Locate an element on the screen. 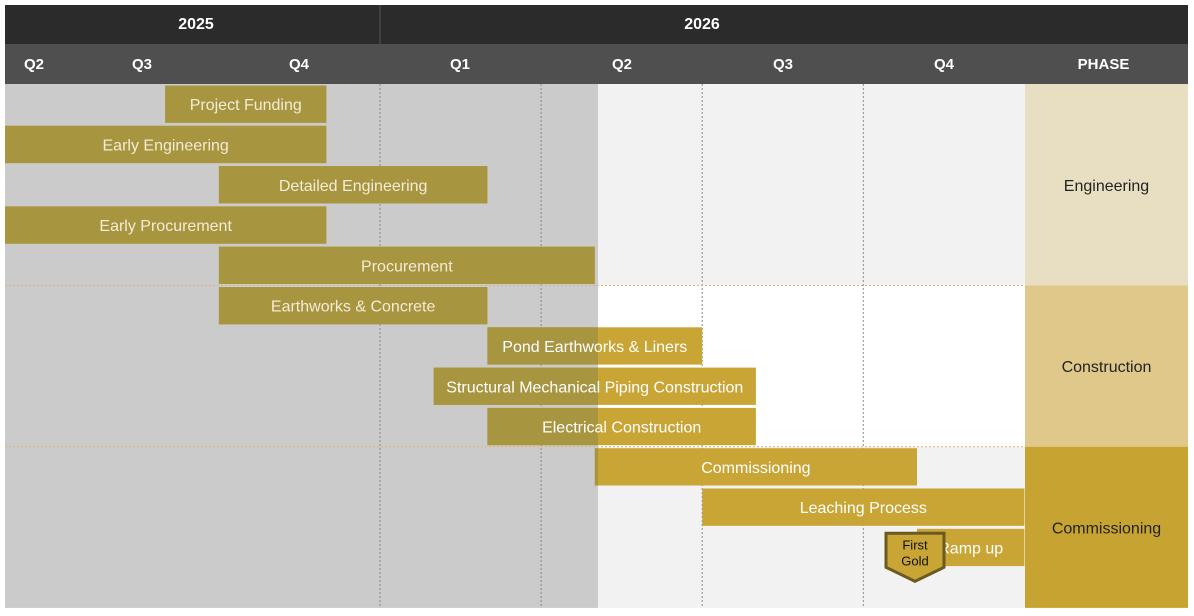  year-label-2025: 2025 is located at coordinates (196, 24).